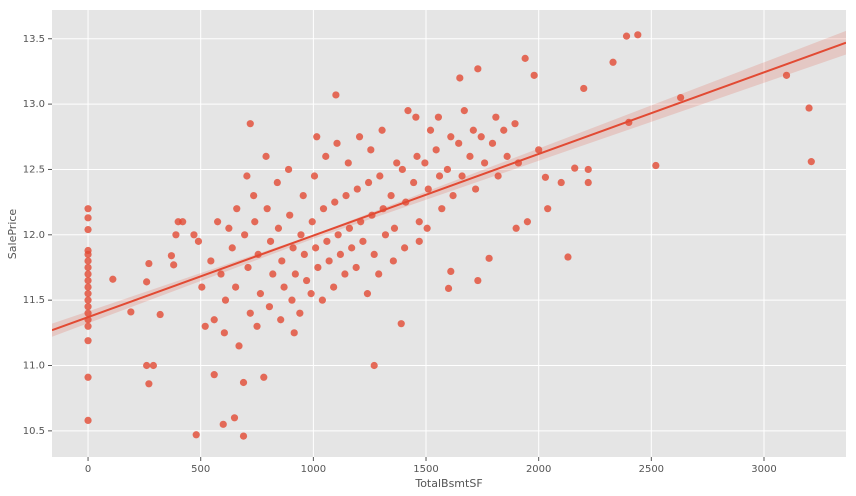  I want to click on x-axis-label: TotalBsmtSF, so click(448, 483).